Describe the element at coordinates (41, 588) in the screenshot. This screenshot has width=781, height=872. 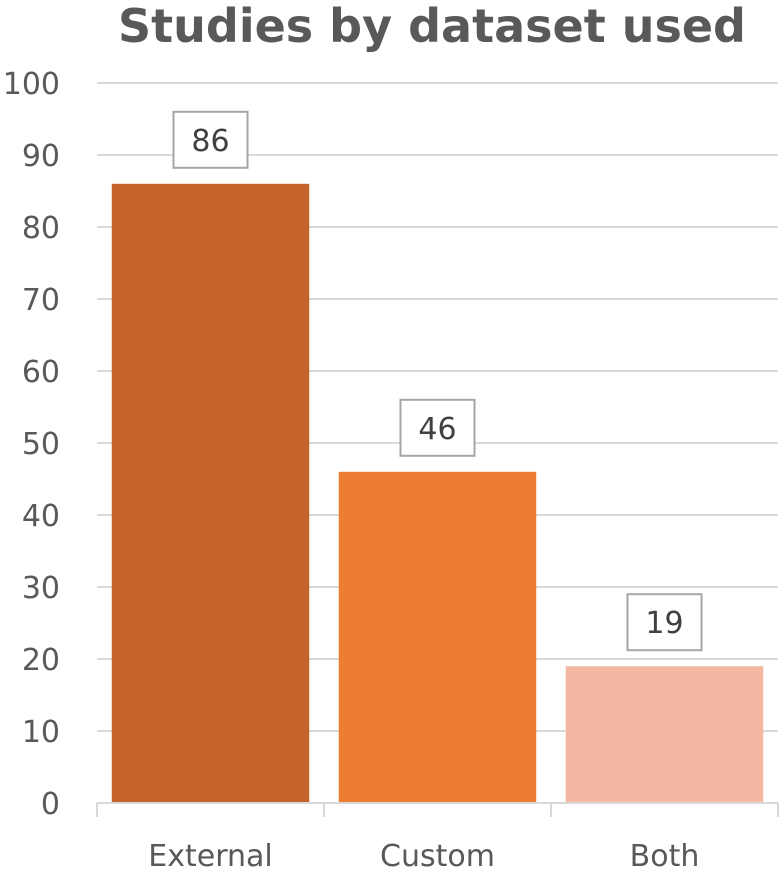
I see `y-tick-label: 30` at that location.